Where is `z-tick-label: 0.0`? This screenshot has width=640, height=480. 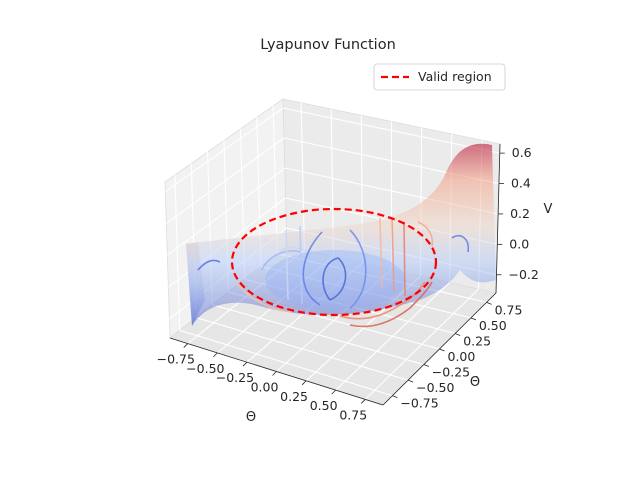 z-tick-label: 0.0 is located at coordinates (519, 243).